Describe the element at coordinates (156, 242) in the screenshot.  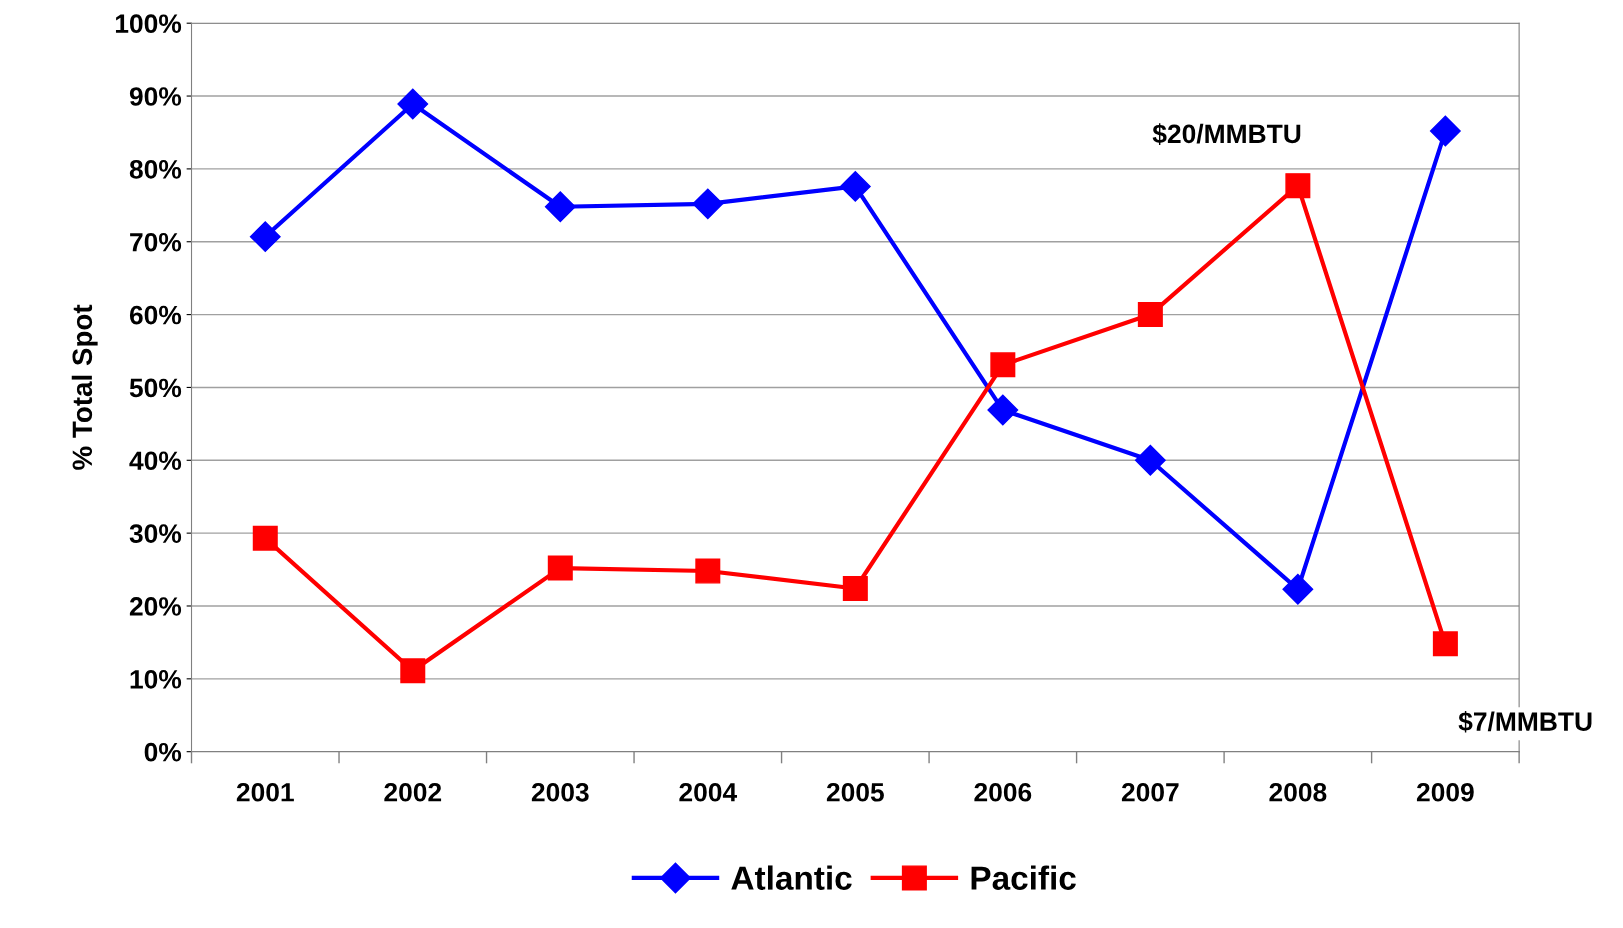
I see `y-tick-label: 70%` at that location.